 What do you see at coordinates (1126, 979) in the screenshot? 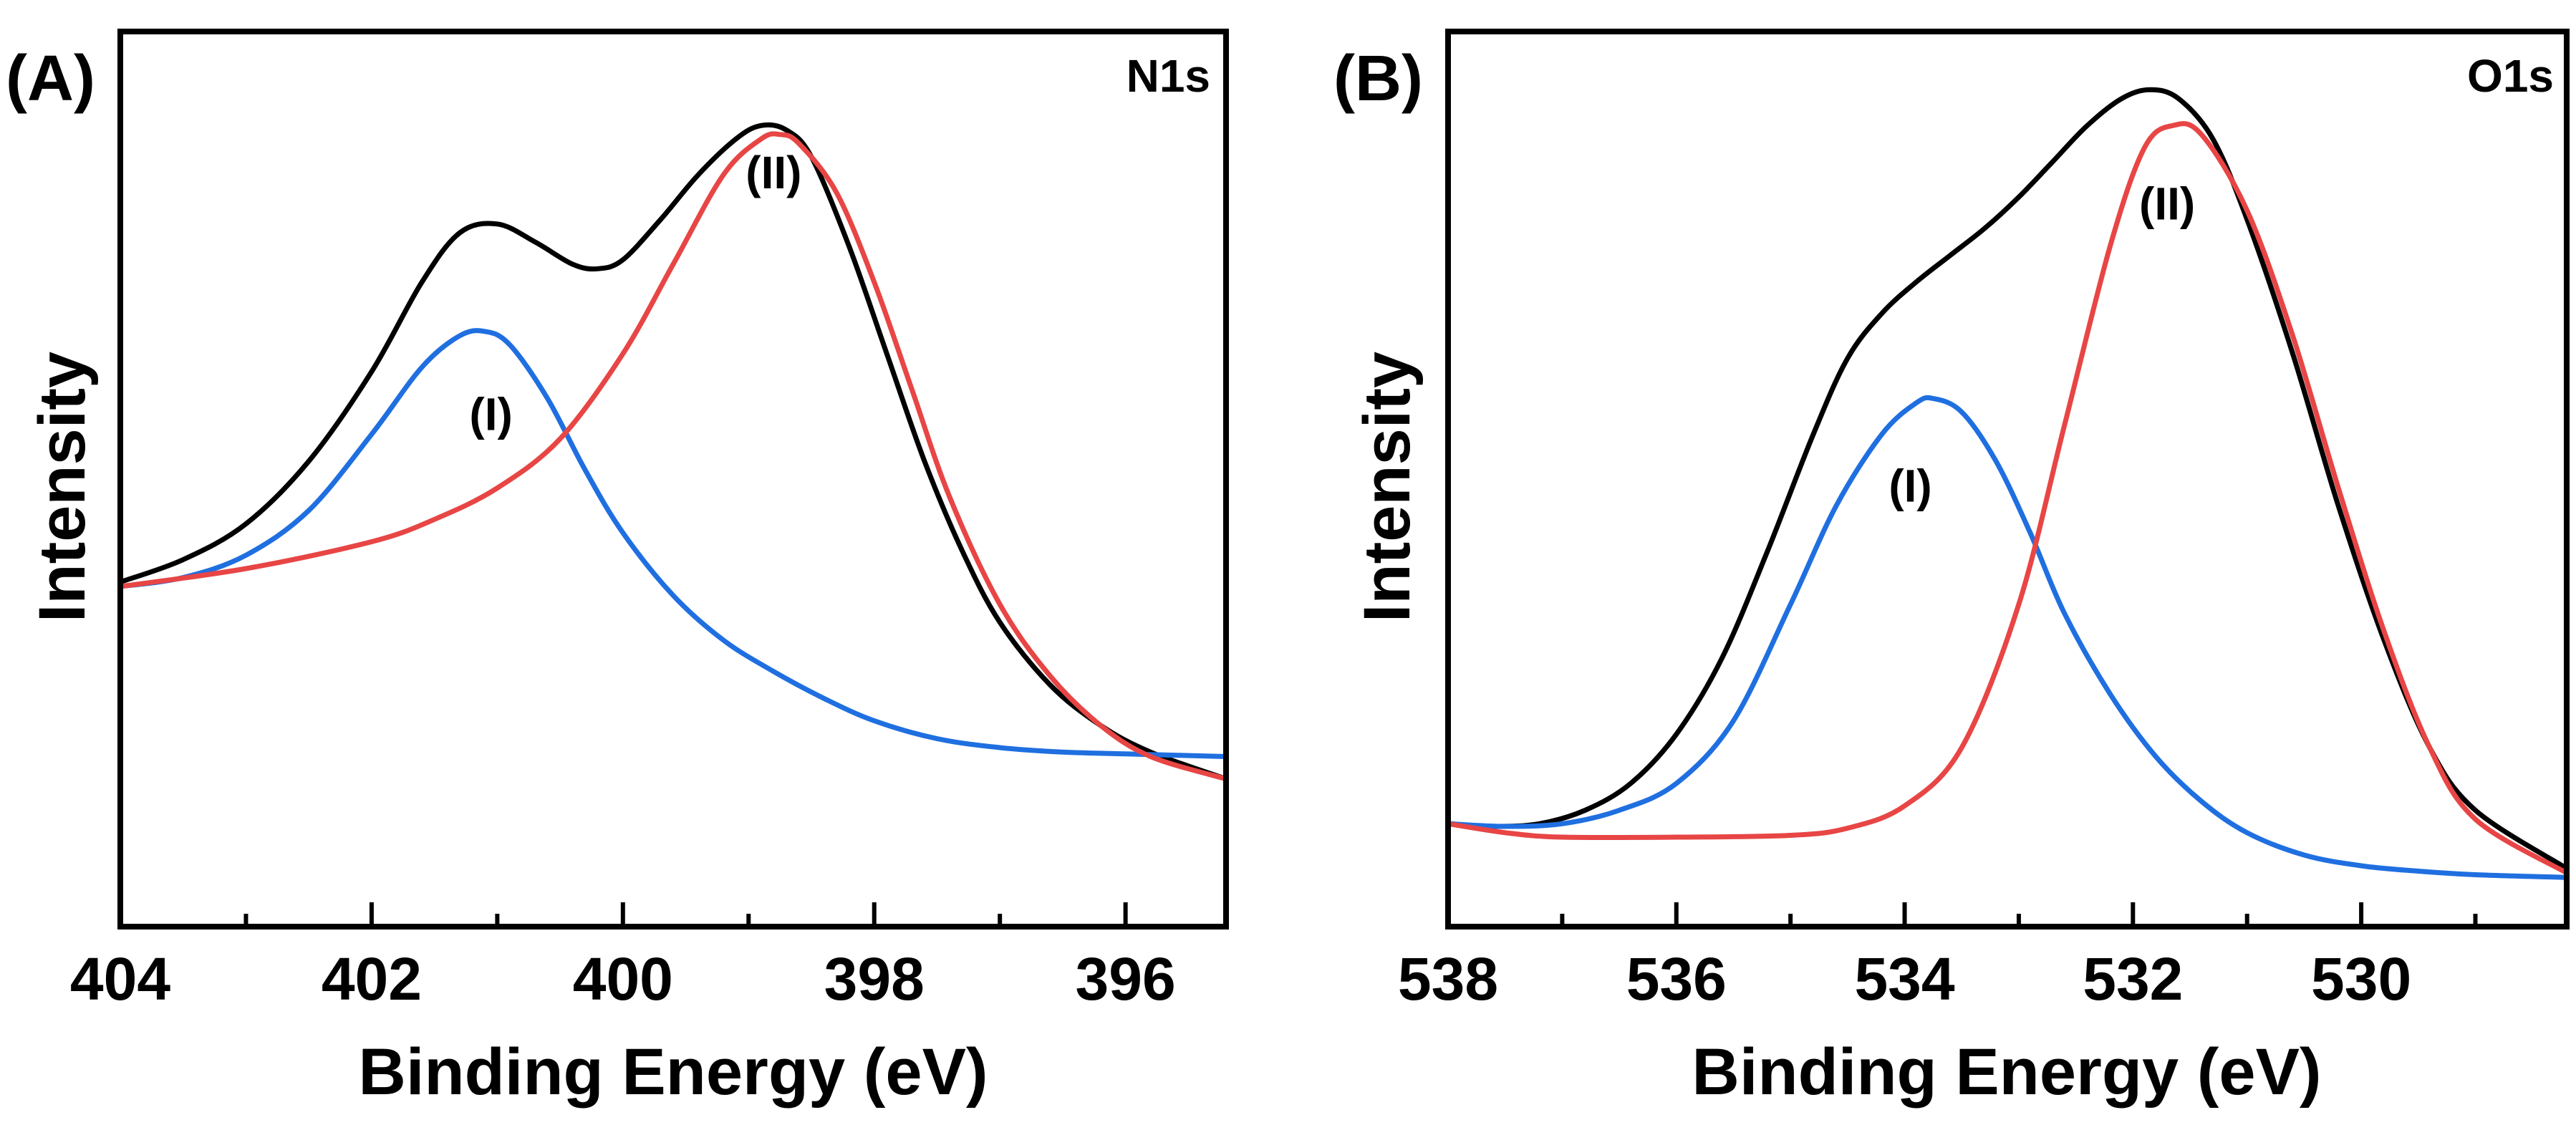
I see `x-tick-label: 396` at bounding box center [1126, 979].